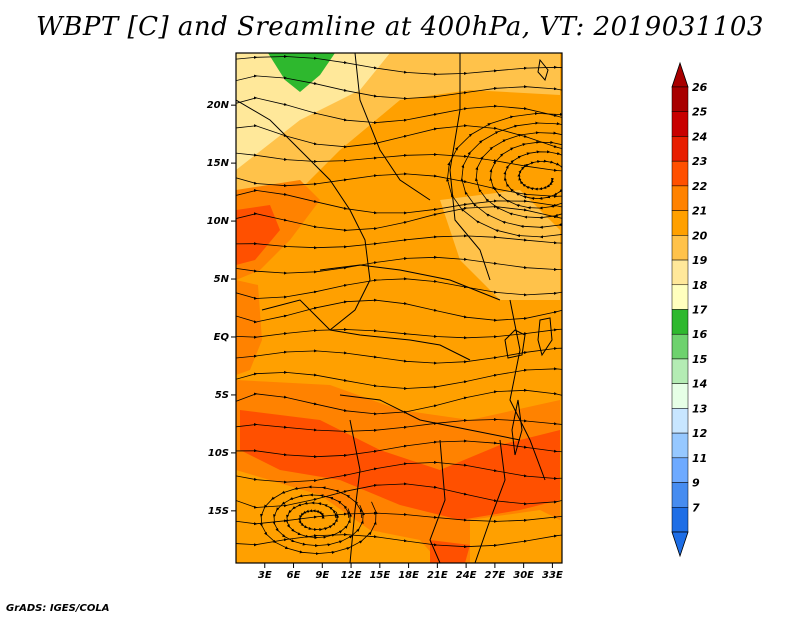  Describe the element at coordinates (351, 575) in the screenshot. I see `lon-tick-label: 12E` at that location.